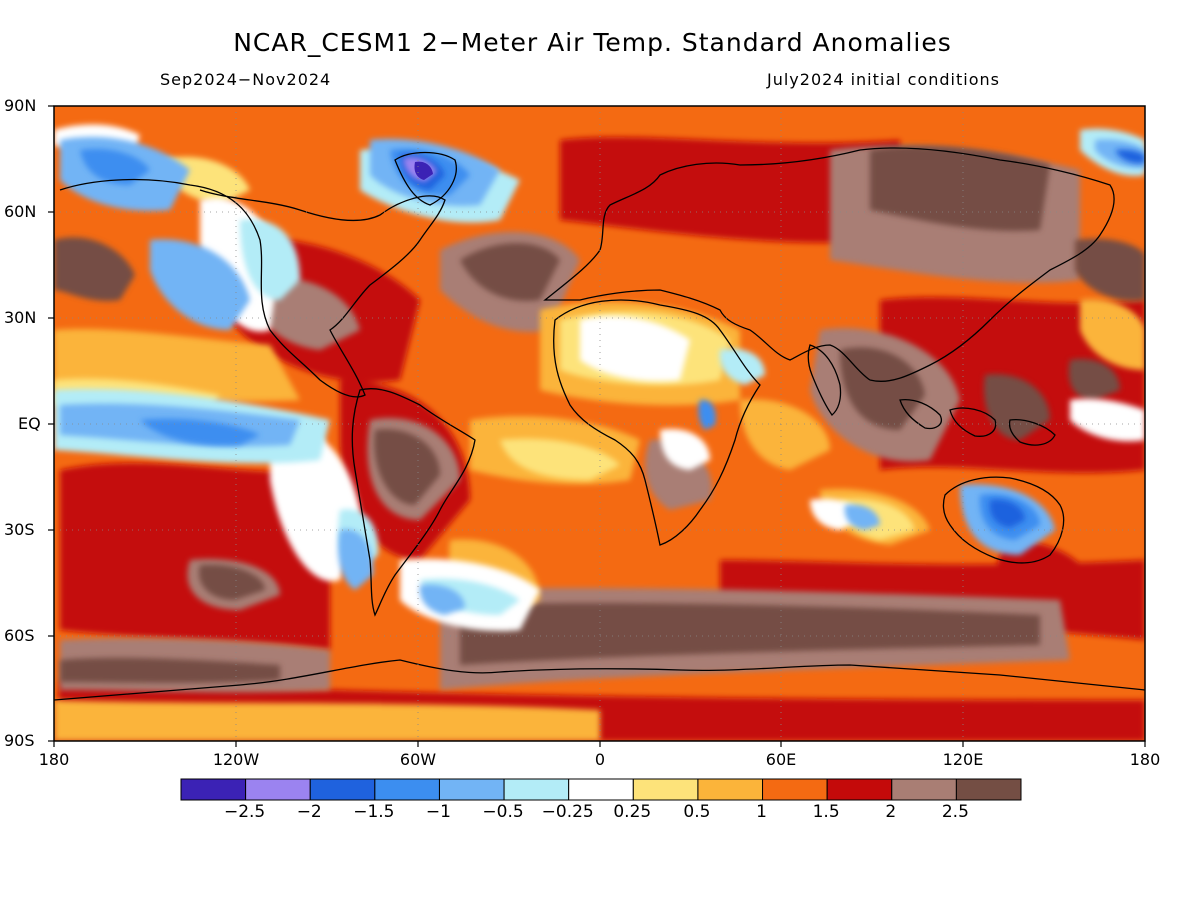 The image size is (1200, 900). Describe the element at coordinates (374, 812) in the screenshot. I see `colorbar-label: −1.5` at that location.